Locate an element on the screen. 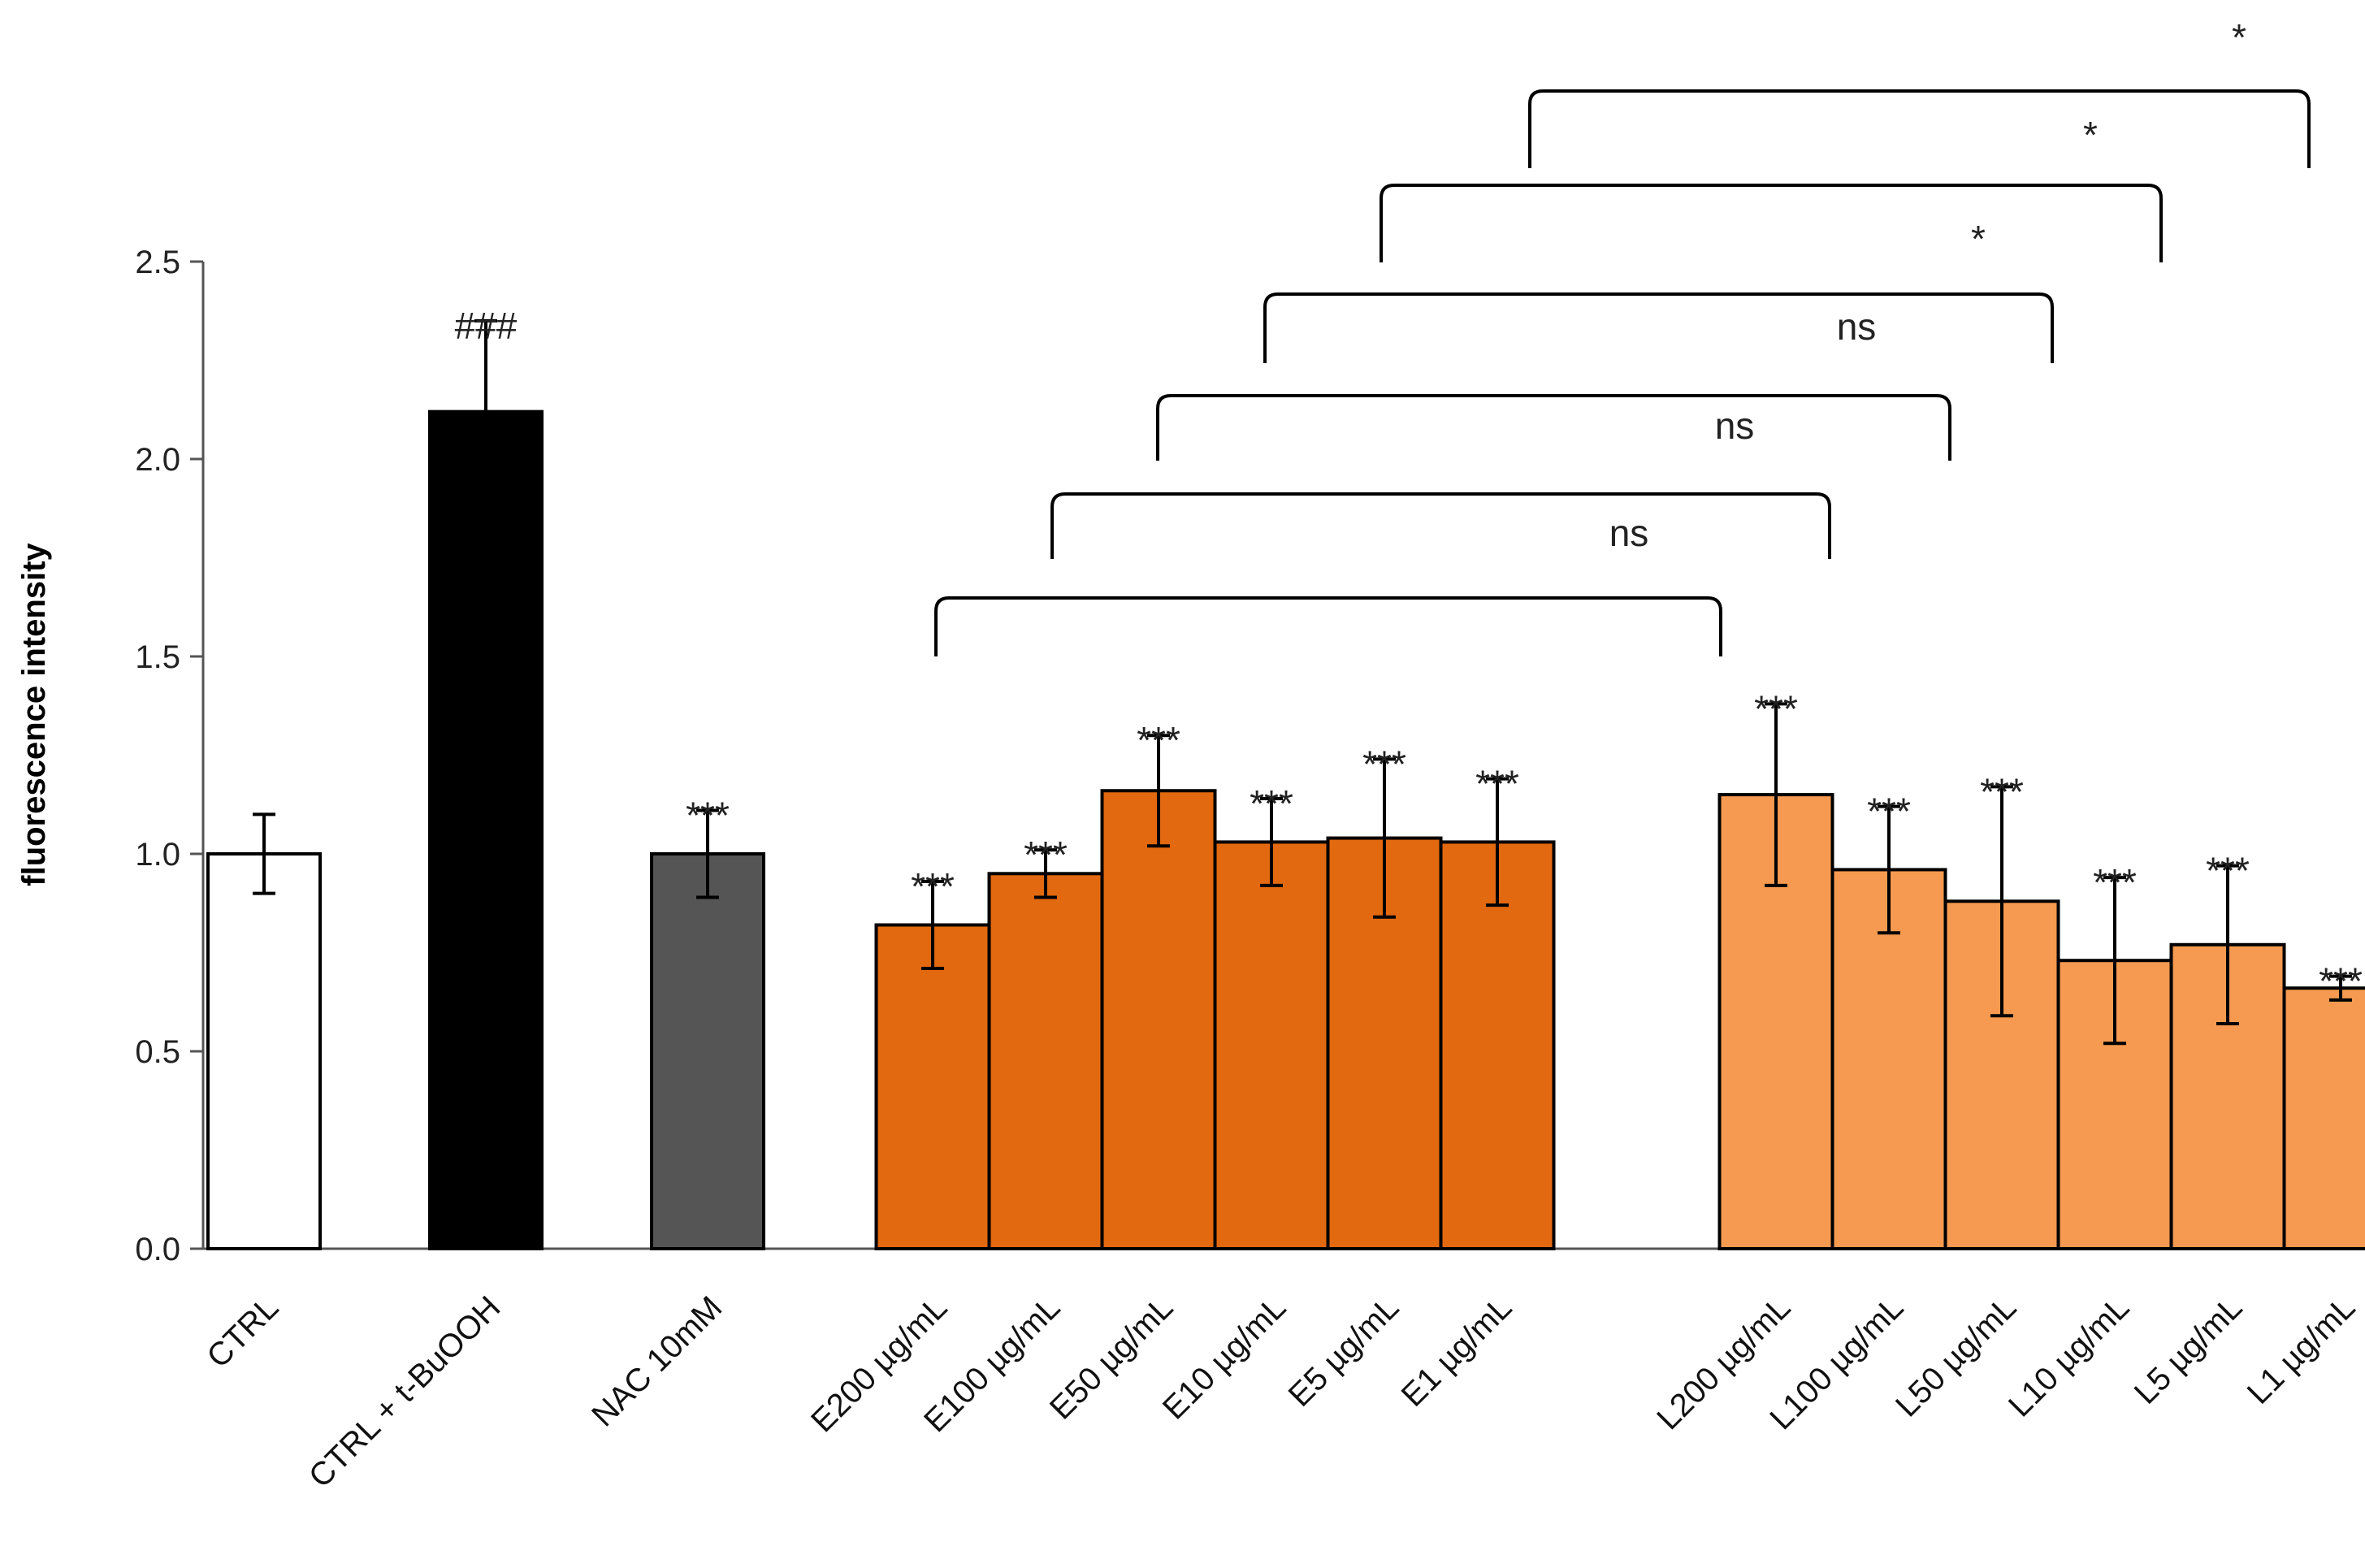  y-tick-label: 1.0 is located at coordinates (157, 855).